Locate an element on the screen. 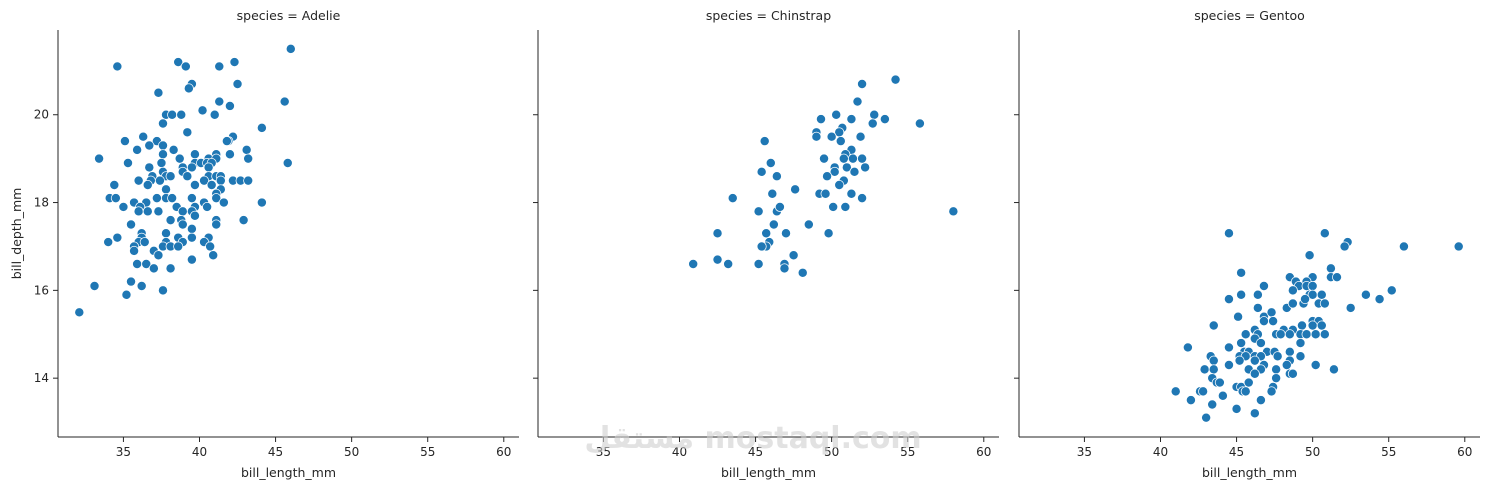 The image size is (1508, 494). x-tick-label: 60 is located at coordinates (983, 452).